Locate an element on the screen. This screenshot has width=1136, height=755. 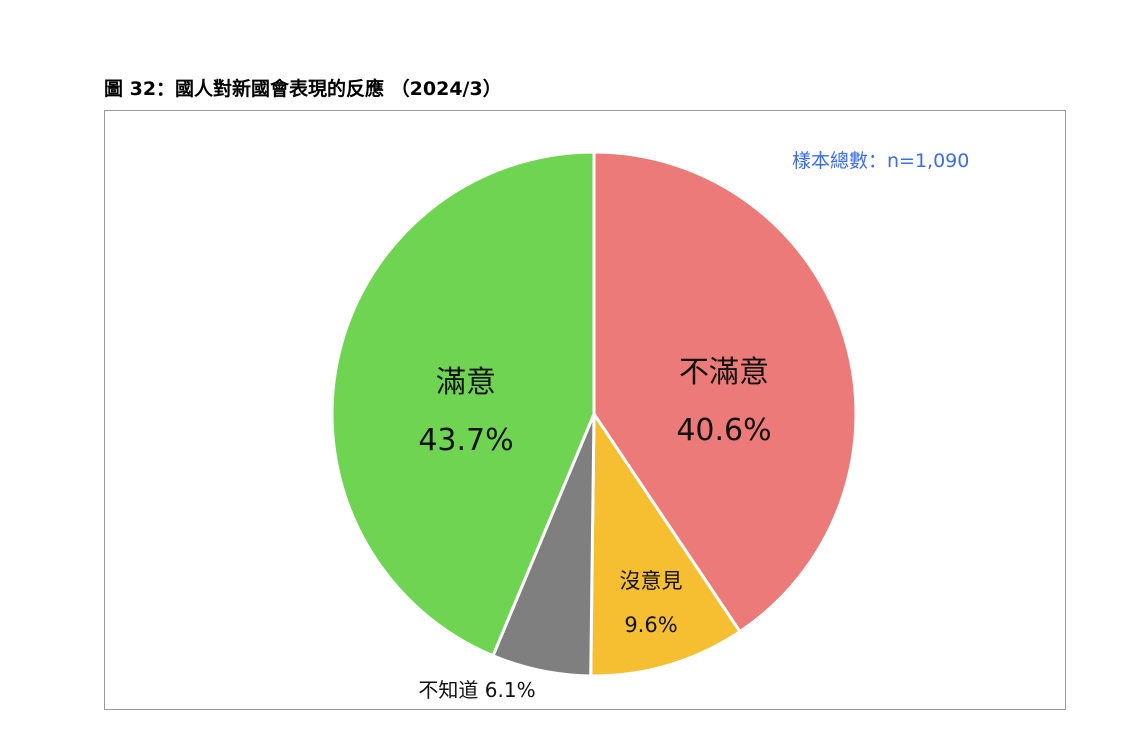
sample-size-note: 樣本總數：n=1,090 is located at coordinates (881, 161).